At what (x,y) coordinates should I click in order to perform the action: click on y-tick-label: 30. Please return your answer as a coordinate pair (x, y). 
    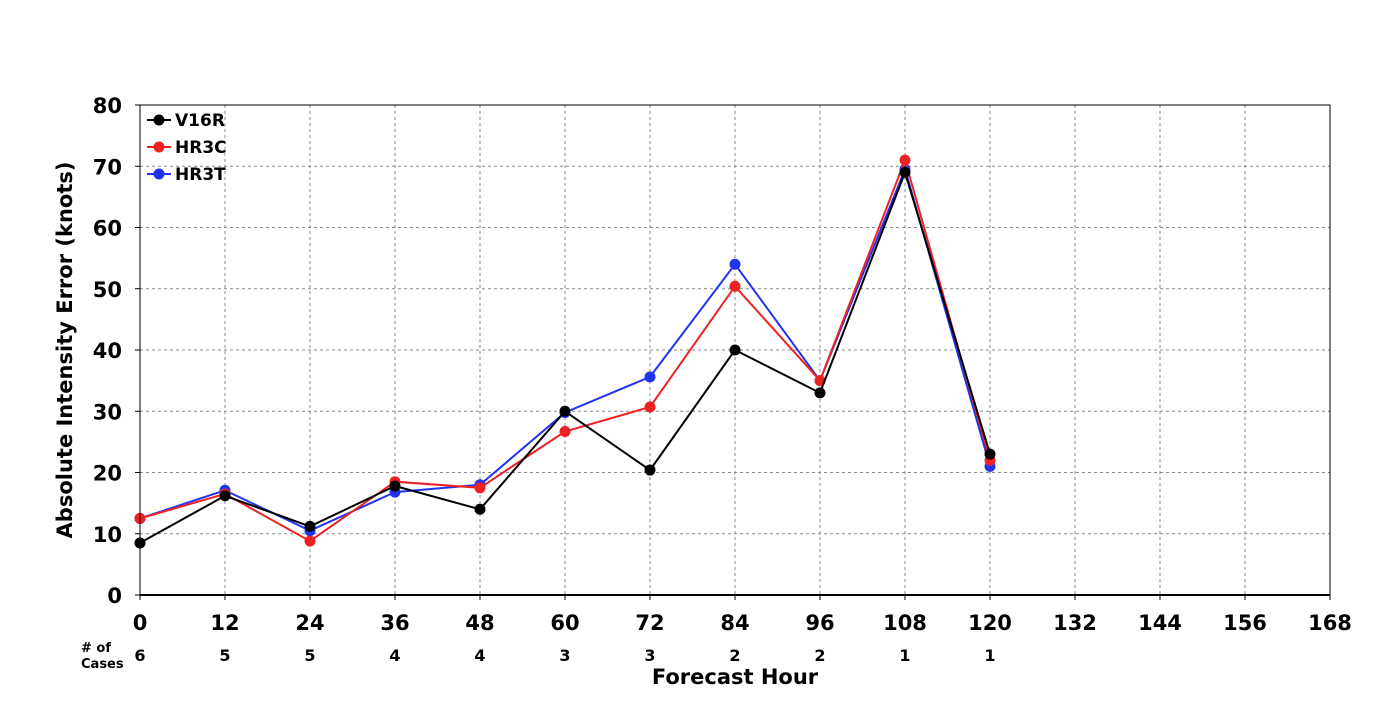
    Looking at the image, I should click on (107, 412).